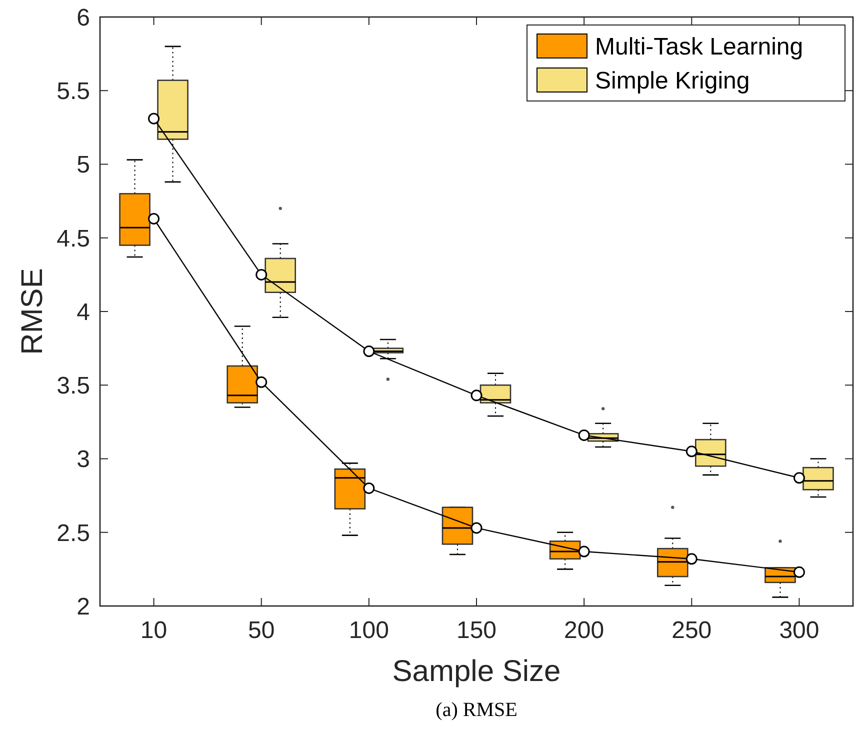  What do you see at coordinates (261, 630) in the screenshot?
I see `x-tick-label: 50` at bounding box center [261, 630].